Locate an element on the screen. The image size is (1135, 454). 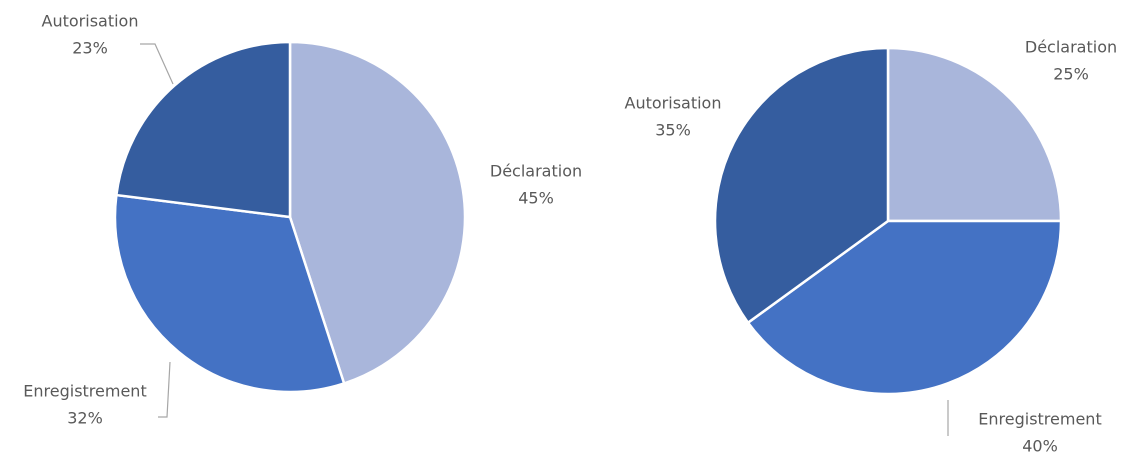
slice-value-label: 25% is located at coordinates (1071, 74).